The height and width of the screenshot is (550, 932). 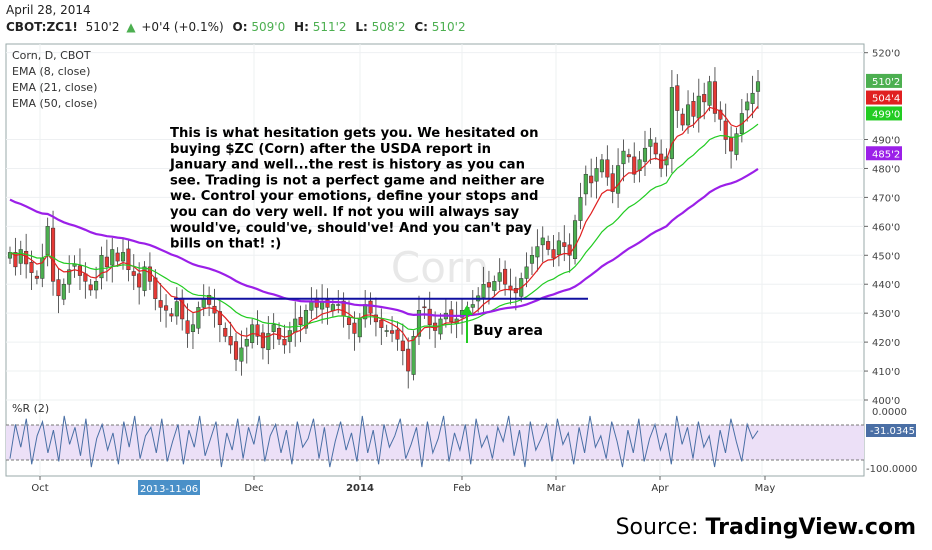 I want to click on source-name: TradingView.com, so click(x=811, y=527).